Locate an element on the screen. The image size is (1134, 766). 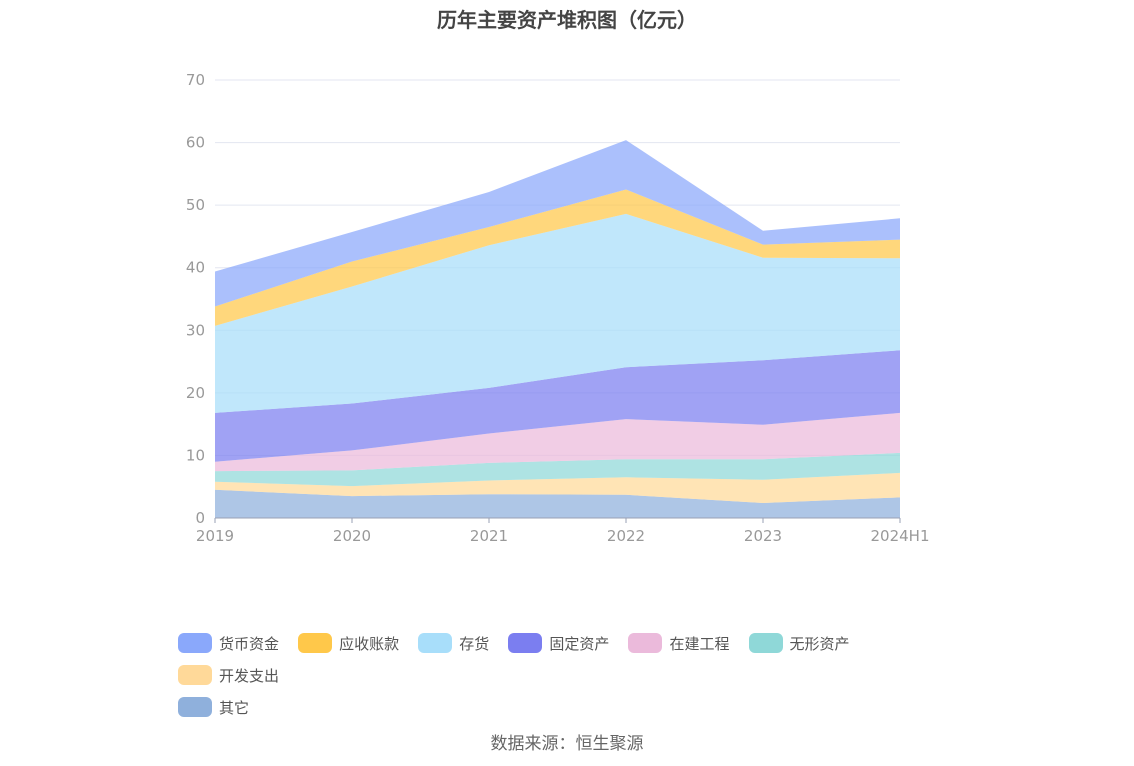
legend-label: 货币资金 is located at coordinates (249, 643).